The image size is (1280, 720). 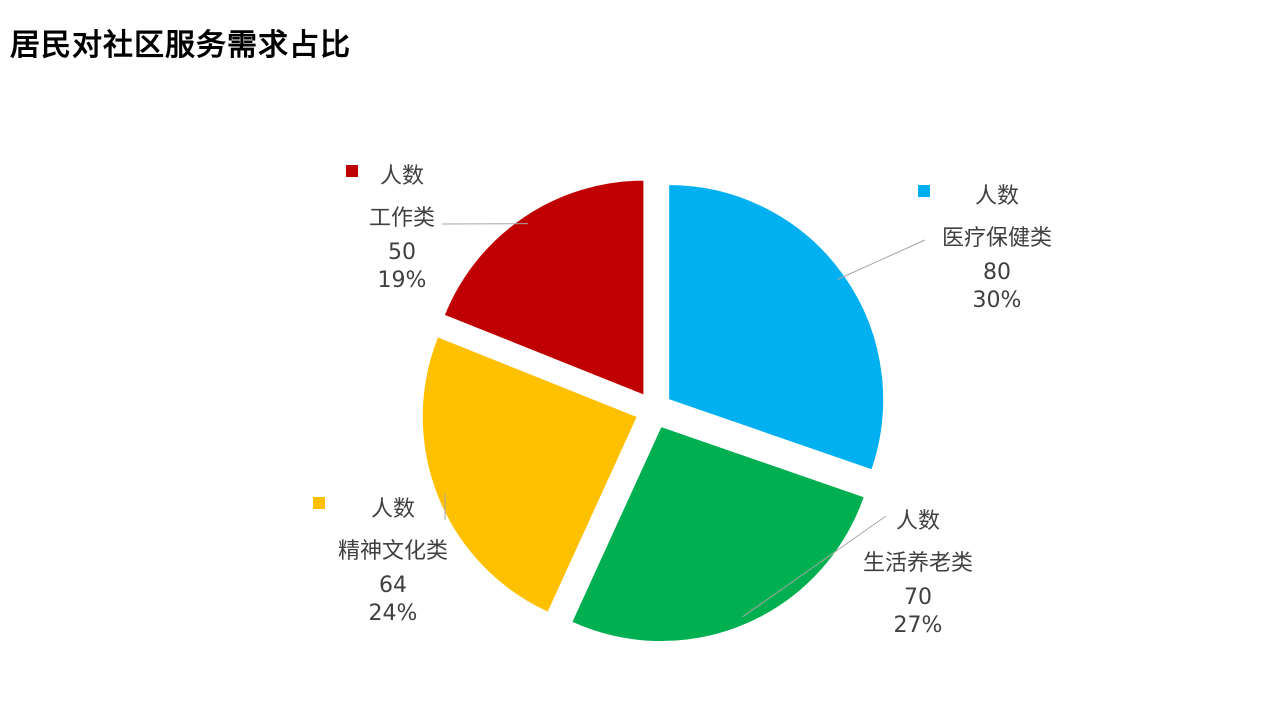 What do you see at coordinates (402, 280) in the screenshot?
I see `label-percent: 19%` at bounding box center [402, 280].